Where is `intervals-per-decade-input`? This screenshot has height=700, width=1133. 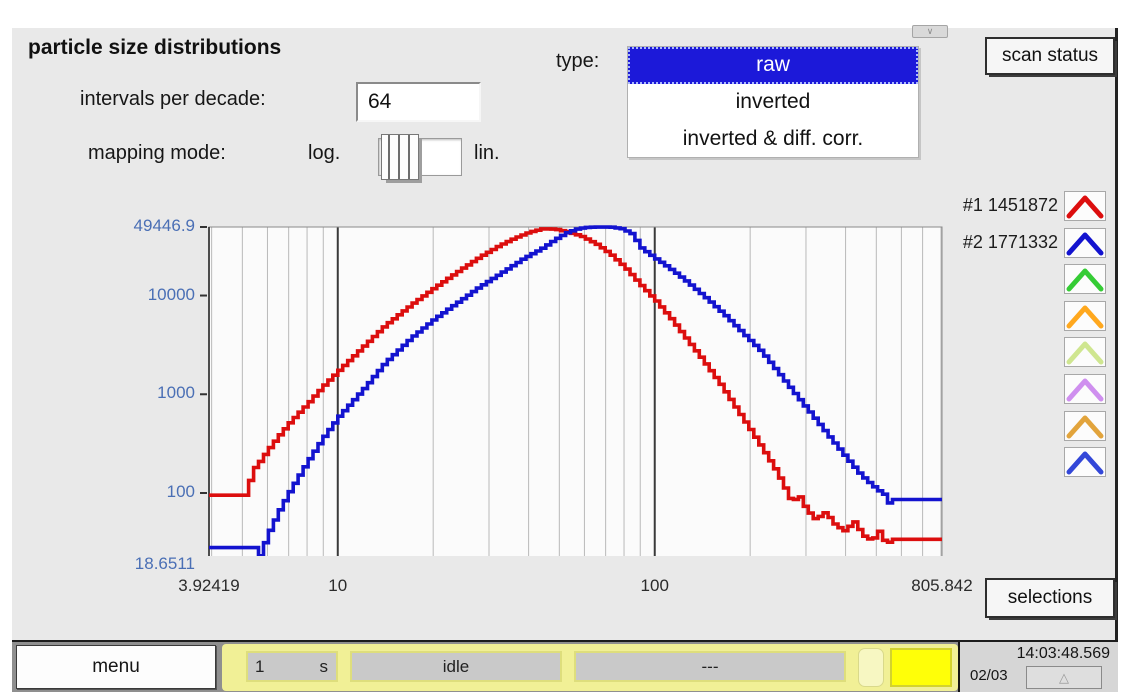 intervals-per-decade-input is located at coordinates (418, 102).